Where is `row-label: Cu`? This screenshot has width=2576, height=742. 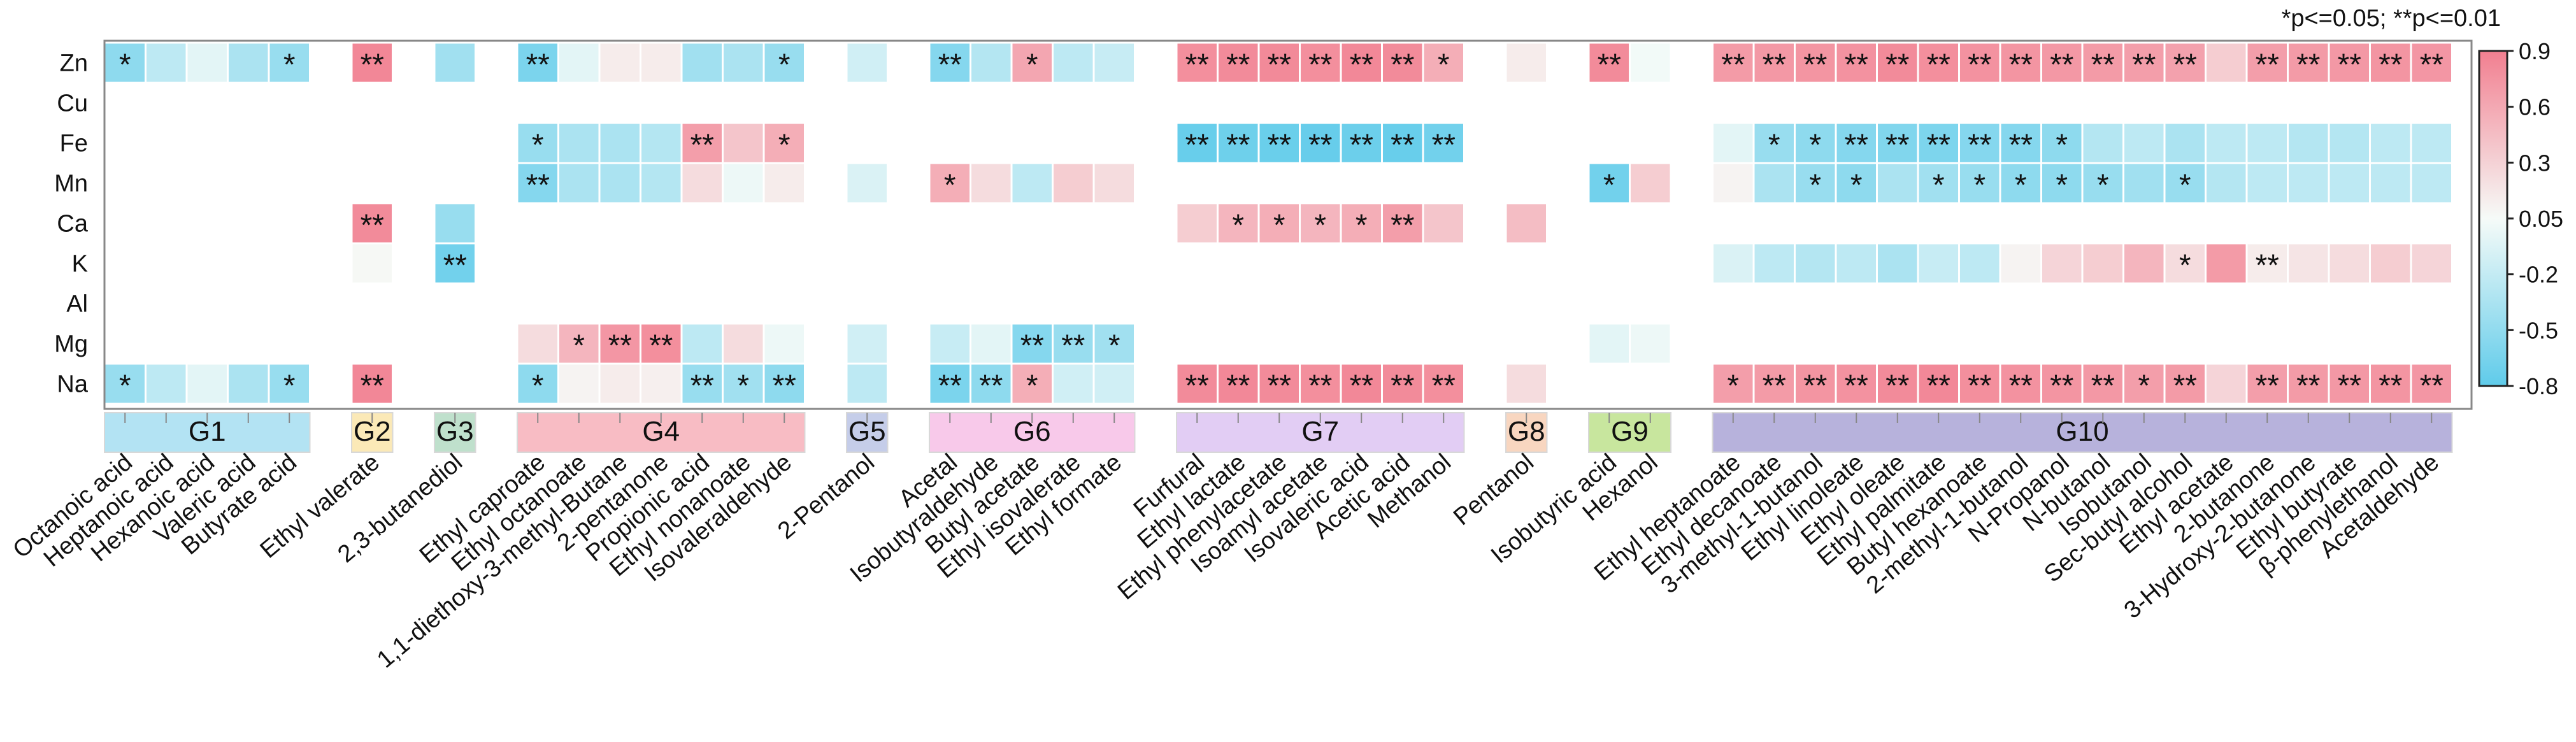 row-label: Cu is located at coordinates (73, 103).